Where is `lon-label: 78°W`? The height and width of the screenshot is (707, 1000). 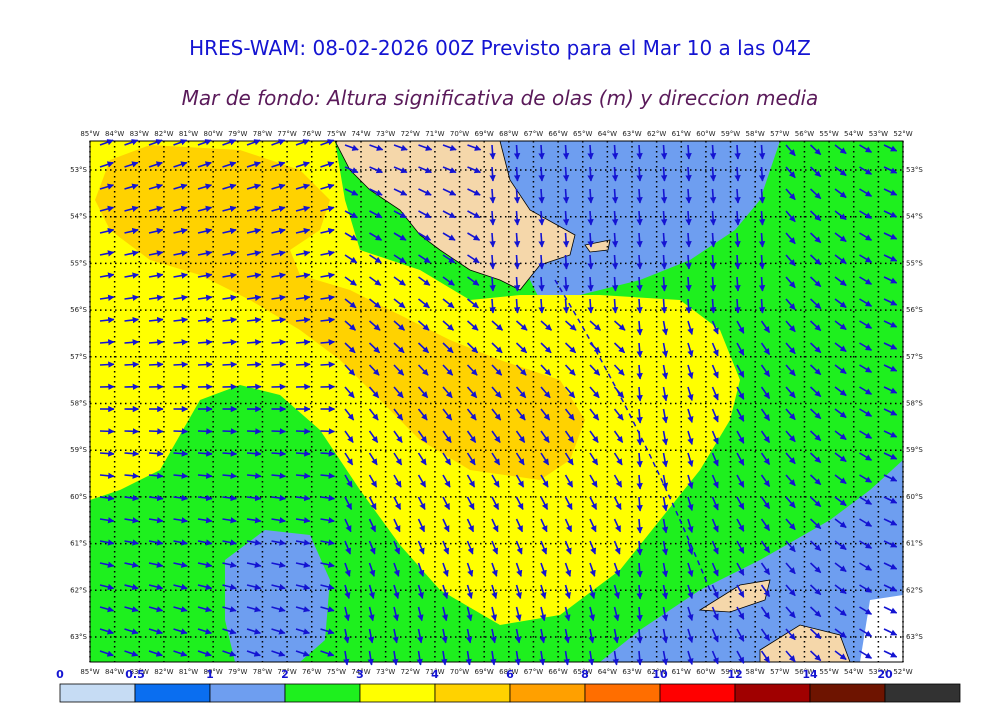 lon-label: 78°W is located at coordinates (262, 672).